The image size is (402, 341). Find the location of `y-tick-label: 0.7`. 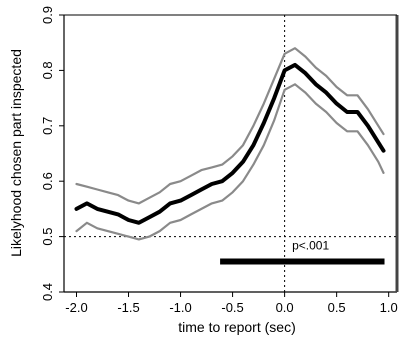

y-tick-label: 0.7 is located at coordinates (47, 126).